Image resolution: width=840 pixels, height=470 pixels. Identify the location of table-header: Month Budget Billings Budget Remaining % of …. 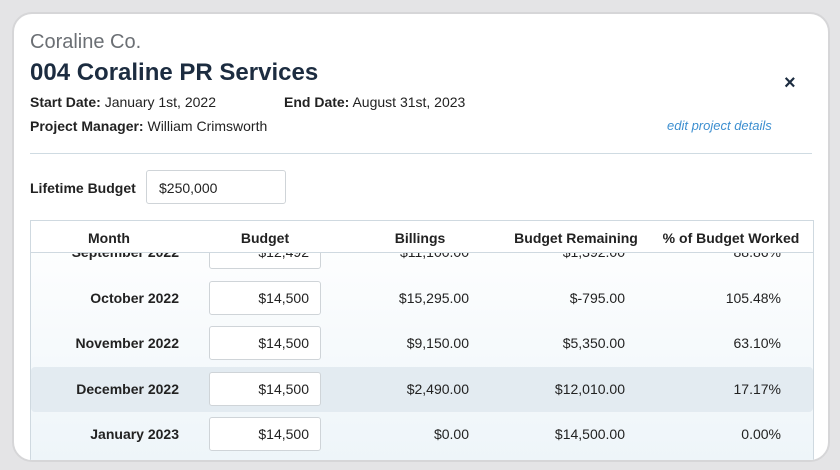
(422, 237).